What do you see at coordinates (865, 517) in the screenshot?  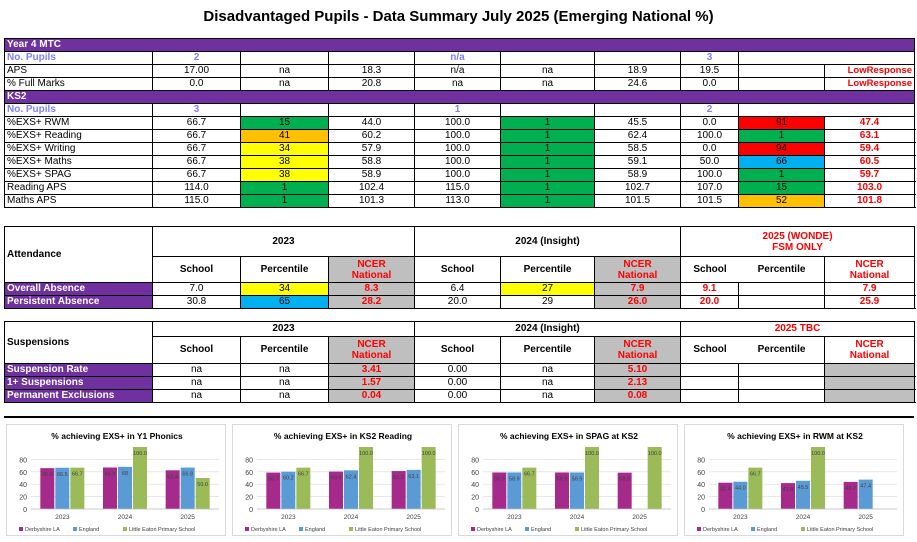 I see `x-tick-label: 2025` at bounding box center [865, 517].